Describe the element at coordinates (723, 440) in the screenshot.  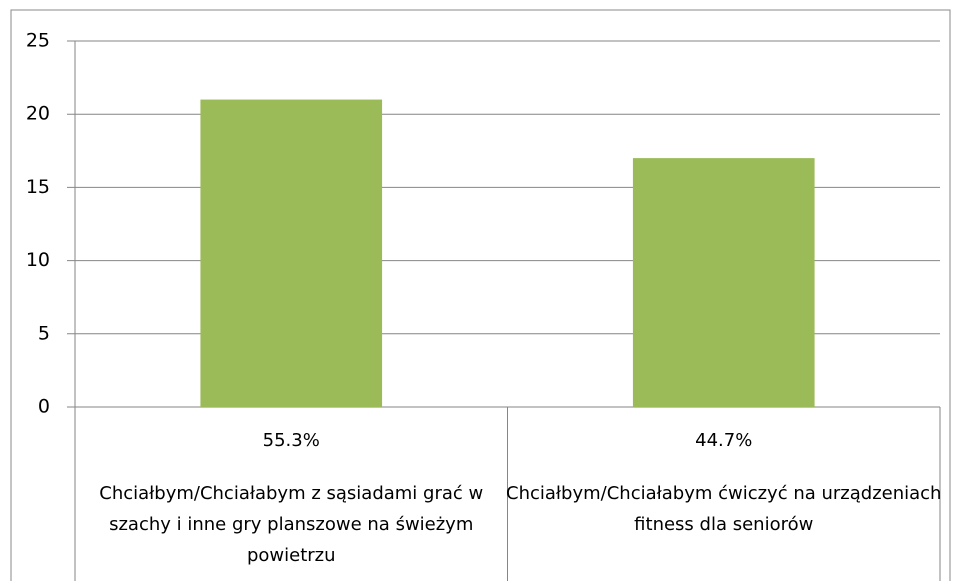
I see `percent-label: 44.7%` at that location.